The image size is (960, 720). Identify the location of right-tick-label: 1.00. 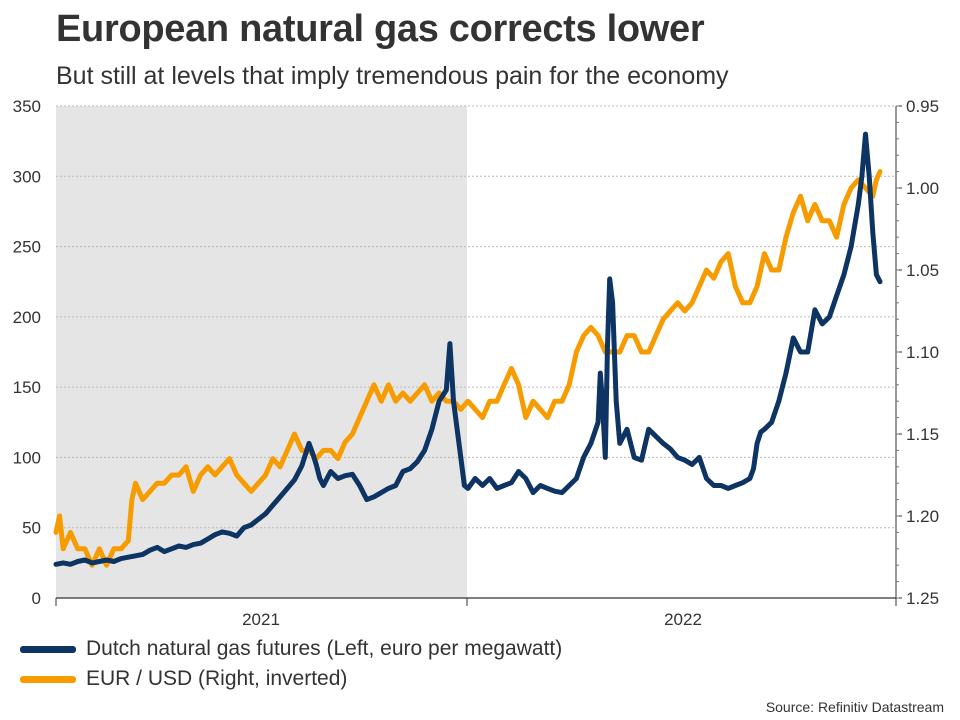
(922, 188).